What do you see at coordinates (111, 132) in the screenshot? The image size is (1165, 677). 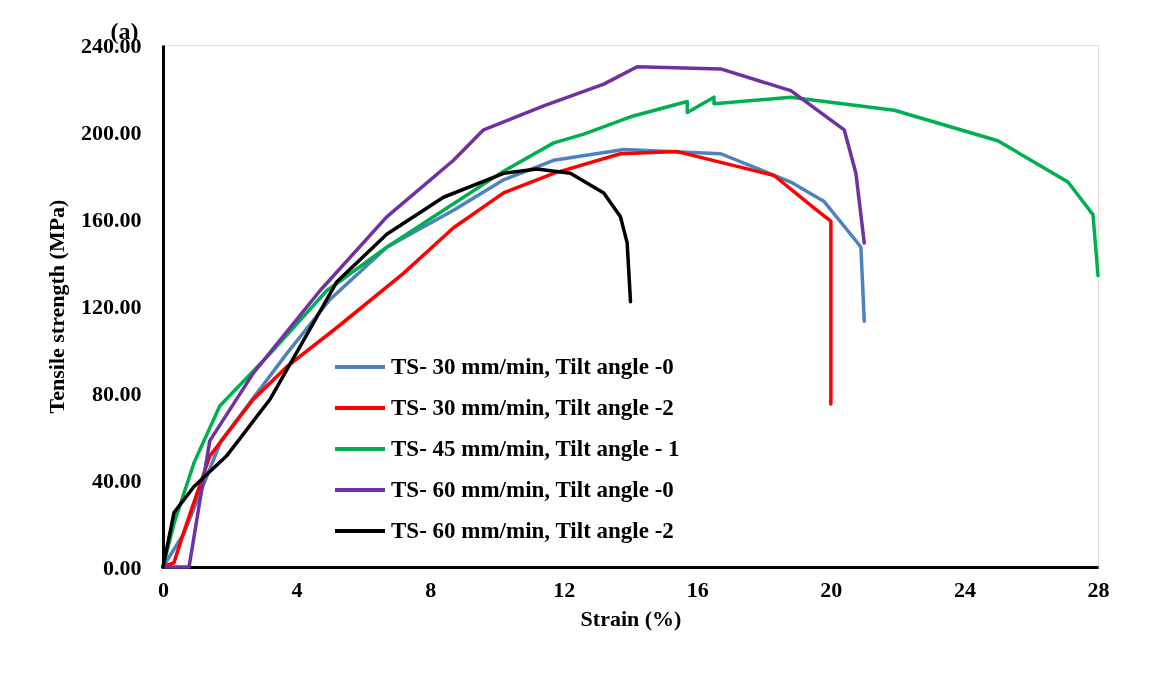 I see `y-tick-label: 200.00` at bounding box center [111, 132].